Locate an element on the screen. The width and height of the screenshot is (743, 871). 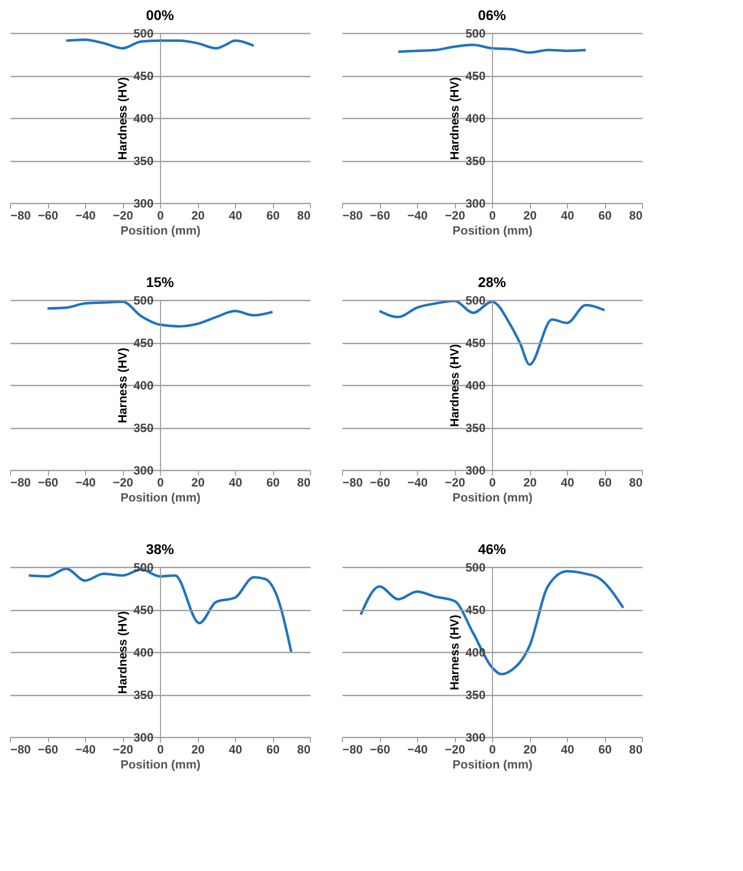
chart-title: 00% is located at coordinates (160, 15).